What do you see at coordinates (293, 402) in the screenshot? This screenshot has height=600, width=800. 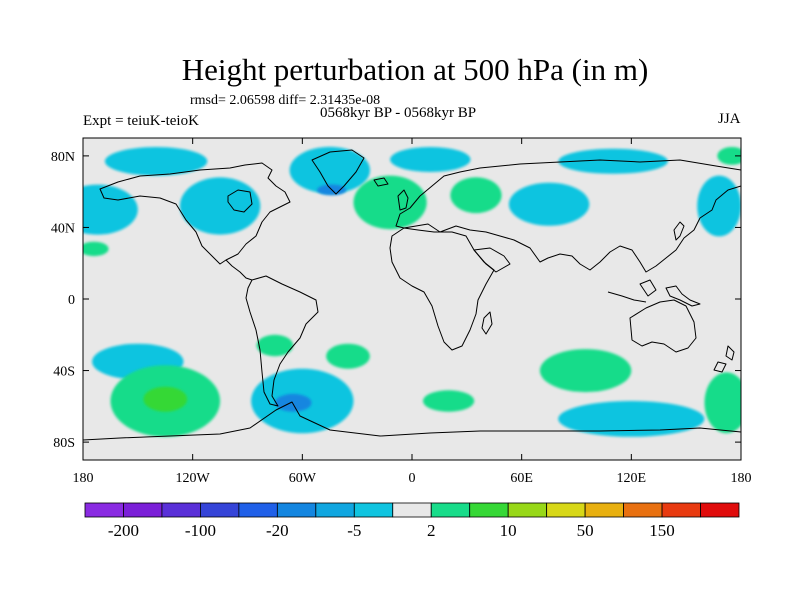 I see `anomaly-drake-core-negative` at bounding box center [293, 402].